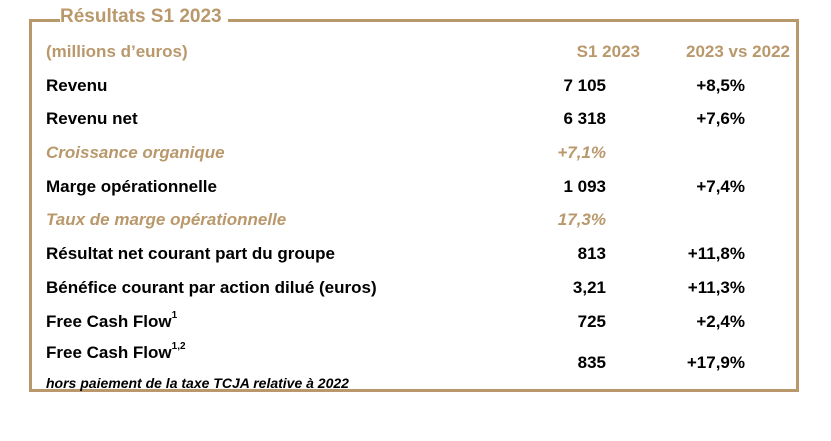 Image resolution: width=831 pixels, height=441 pixels. Describe the element at coordinates (591, 253) in the screenshot. I see `row-value-s1: 813` at that location.